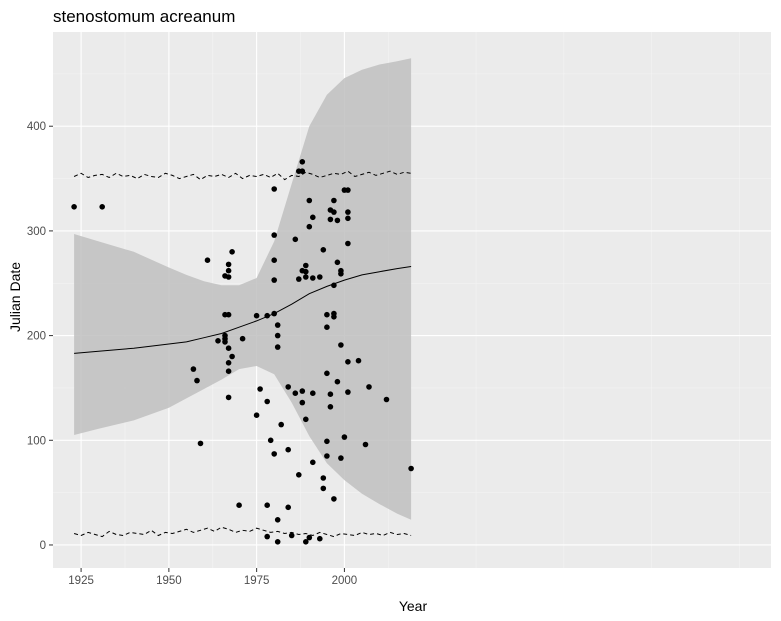 This screenshot has height=621, width=781. Describe the element at coordinates (36, 441) in the screenshot. I see `y-tick-label: 100` at that location.